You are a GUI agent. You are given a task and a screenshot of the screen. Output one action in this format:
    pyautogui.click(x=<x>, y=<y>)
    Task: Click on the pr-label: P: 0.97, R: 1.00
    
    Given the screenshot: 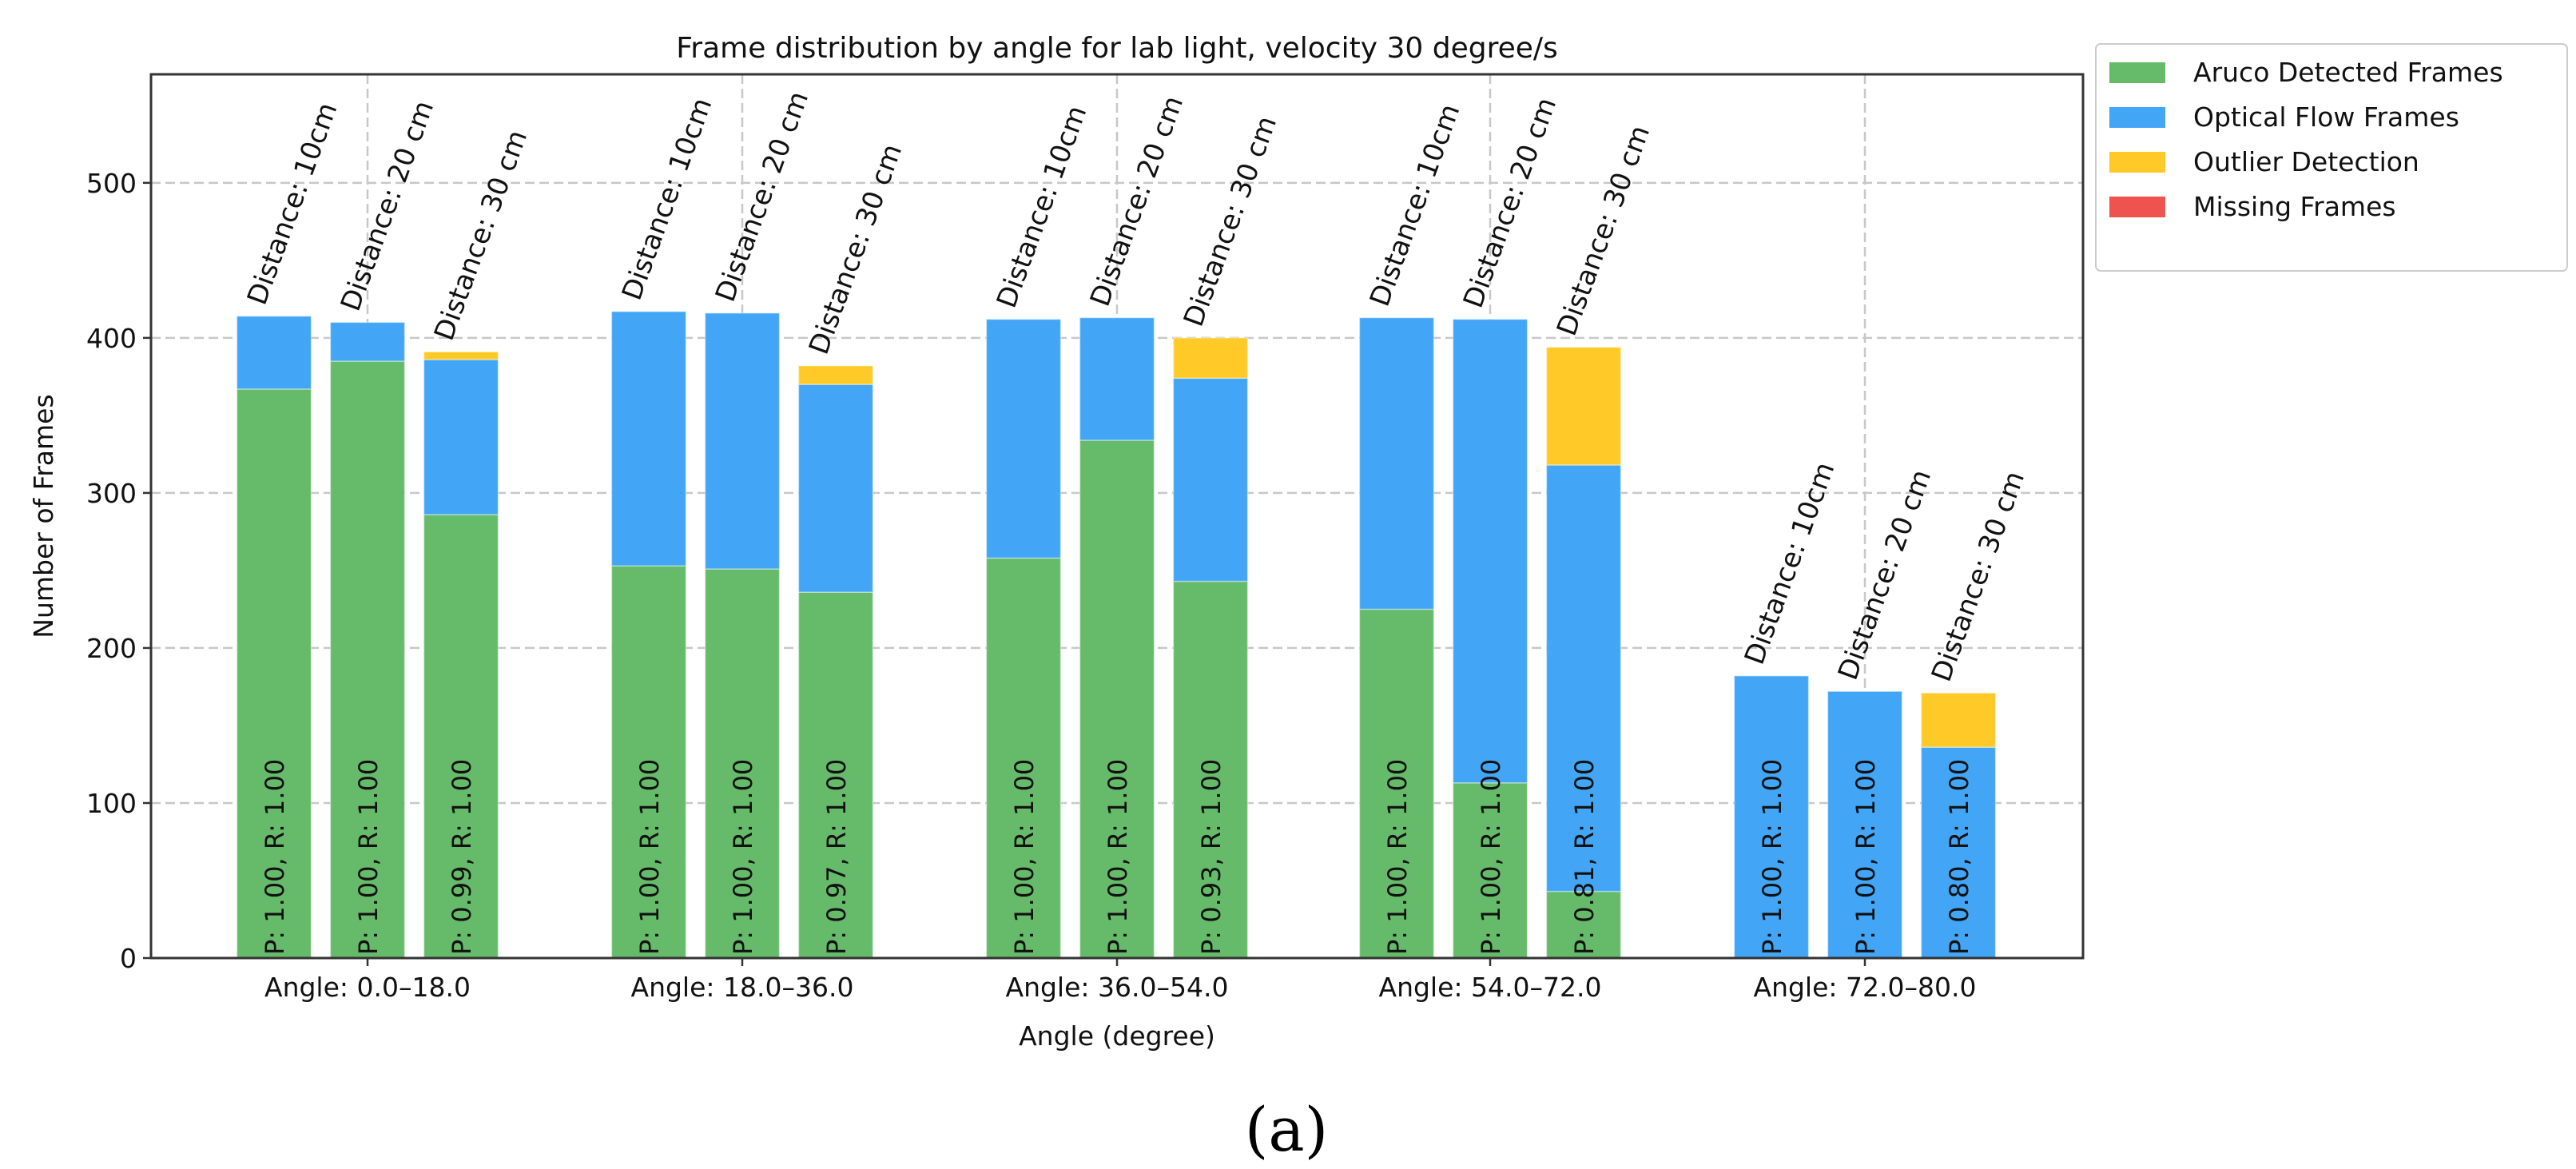 What is the action you would take?
    pyautogui.click(x=836, y=857)
    